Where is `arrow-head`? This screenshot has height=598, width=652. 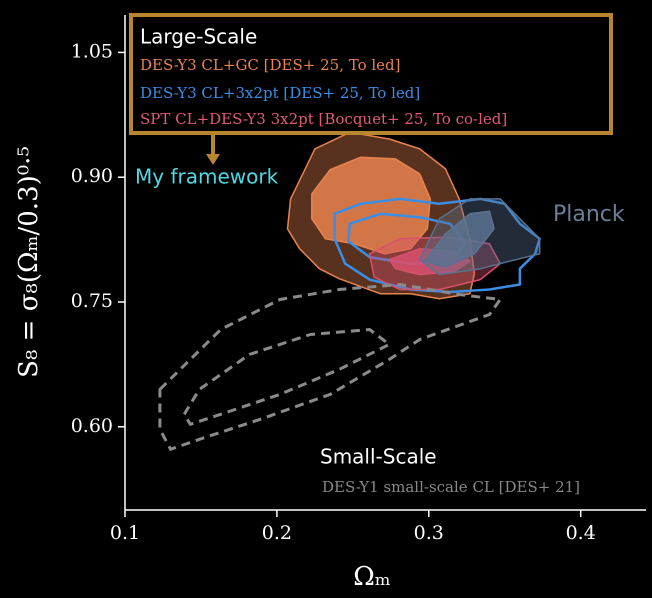 arrow-head is located at coordinates (213, 159).